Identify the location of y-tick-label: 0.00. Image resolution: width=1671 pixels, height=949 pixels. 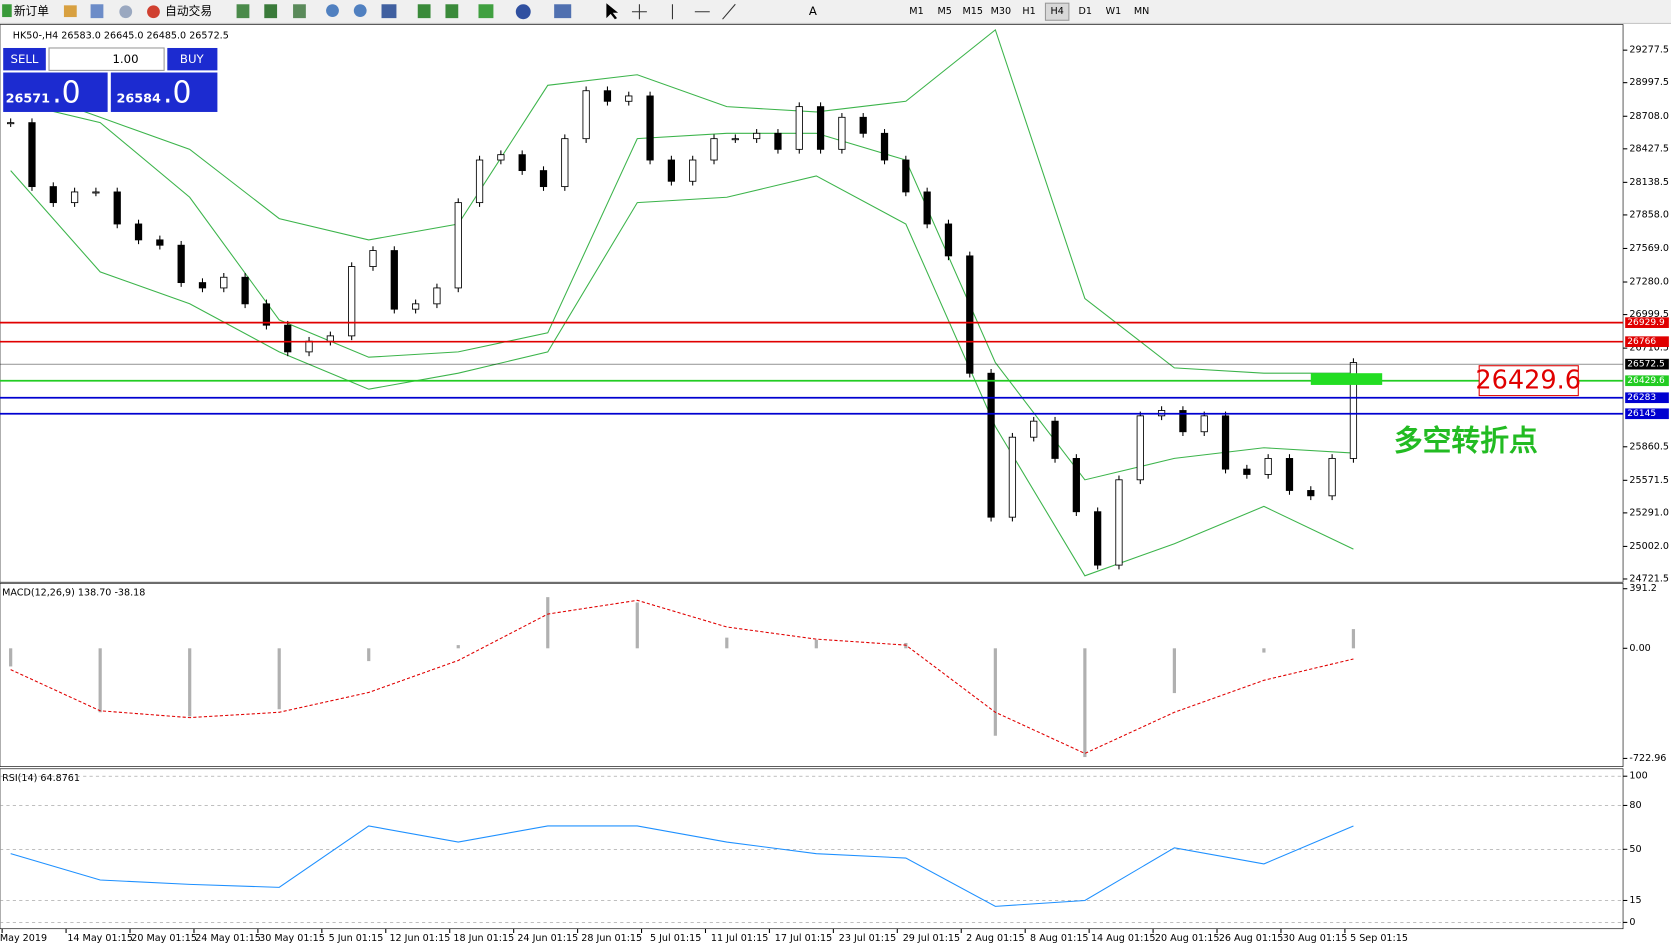
(1639, 648).